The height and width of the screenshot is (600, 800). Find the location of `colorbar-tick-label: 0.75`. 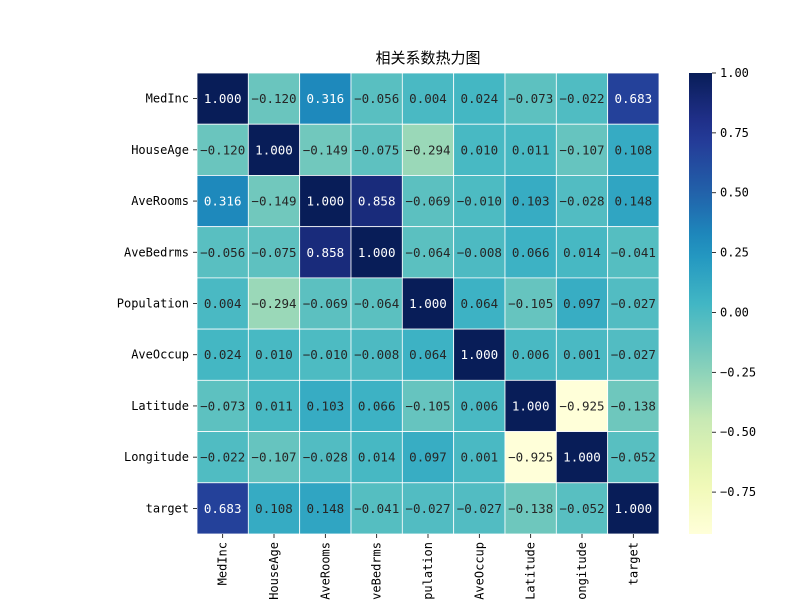

colorbar-tick-label: 0.75 is located at coordinates (734, 133).